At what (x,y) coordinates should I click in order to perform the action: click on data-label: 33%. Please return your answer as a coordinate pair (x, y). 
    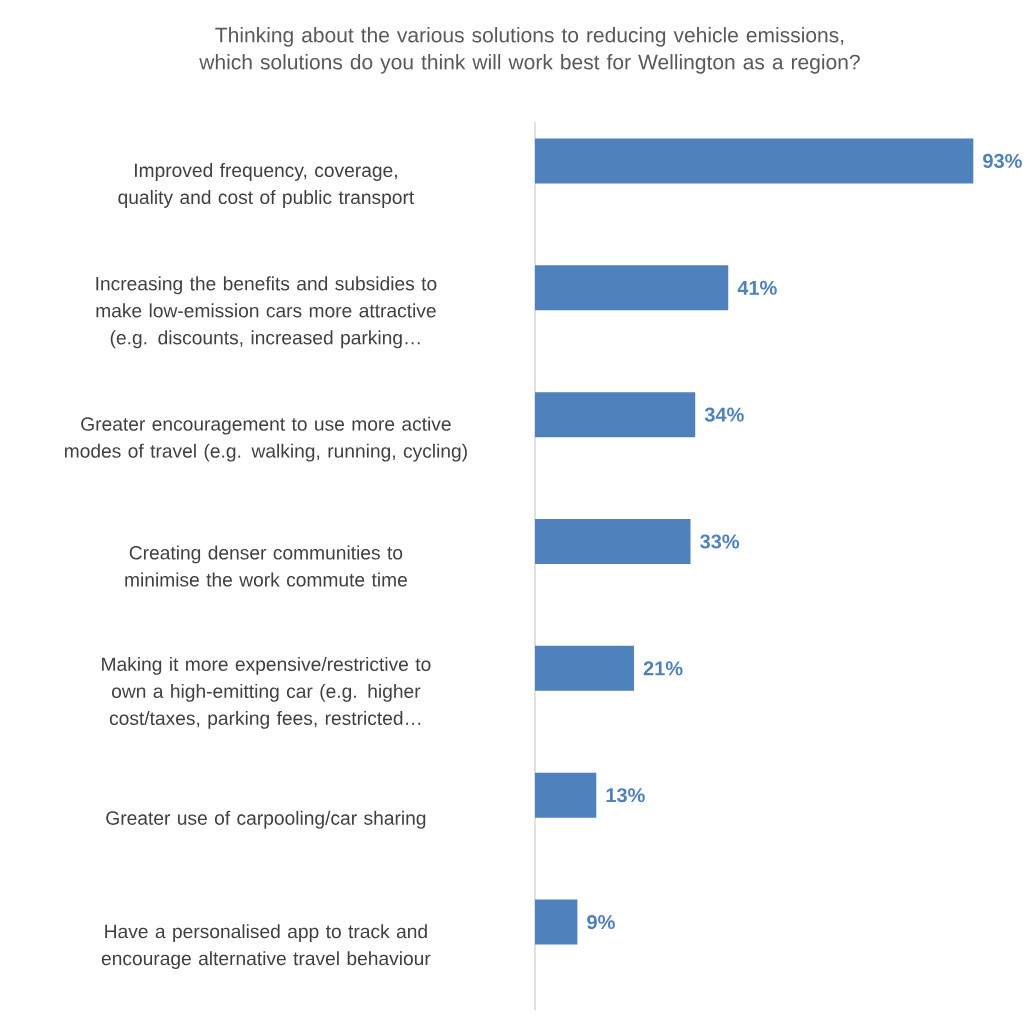
    Looking at the image, I should click on (720, 541).